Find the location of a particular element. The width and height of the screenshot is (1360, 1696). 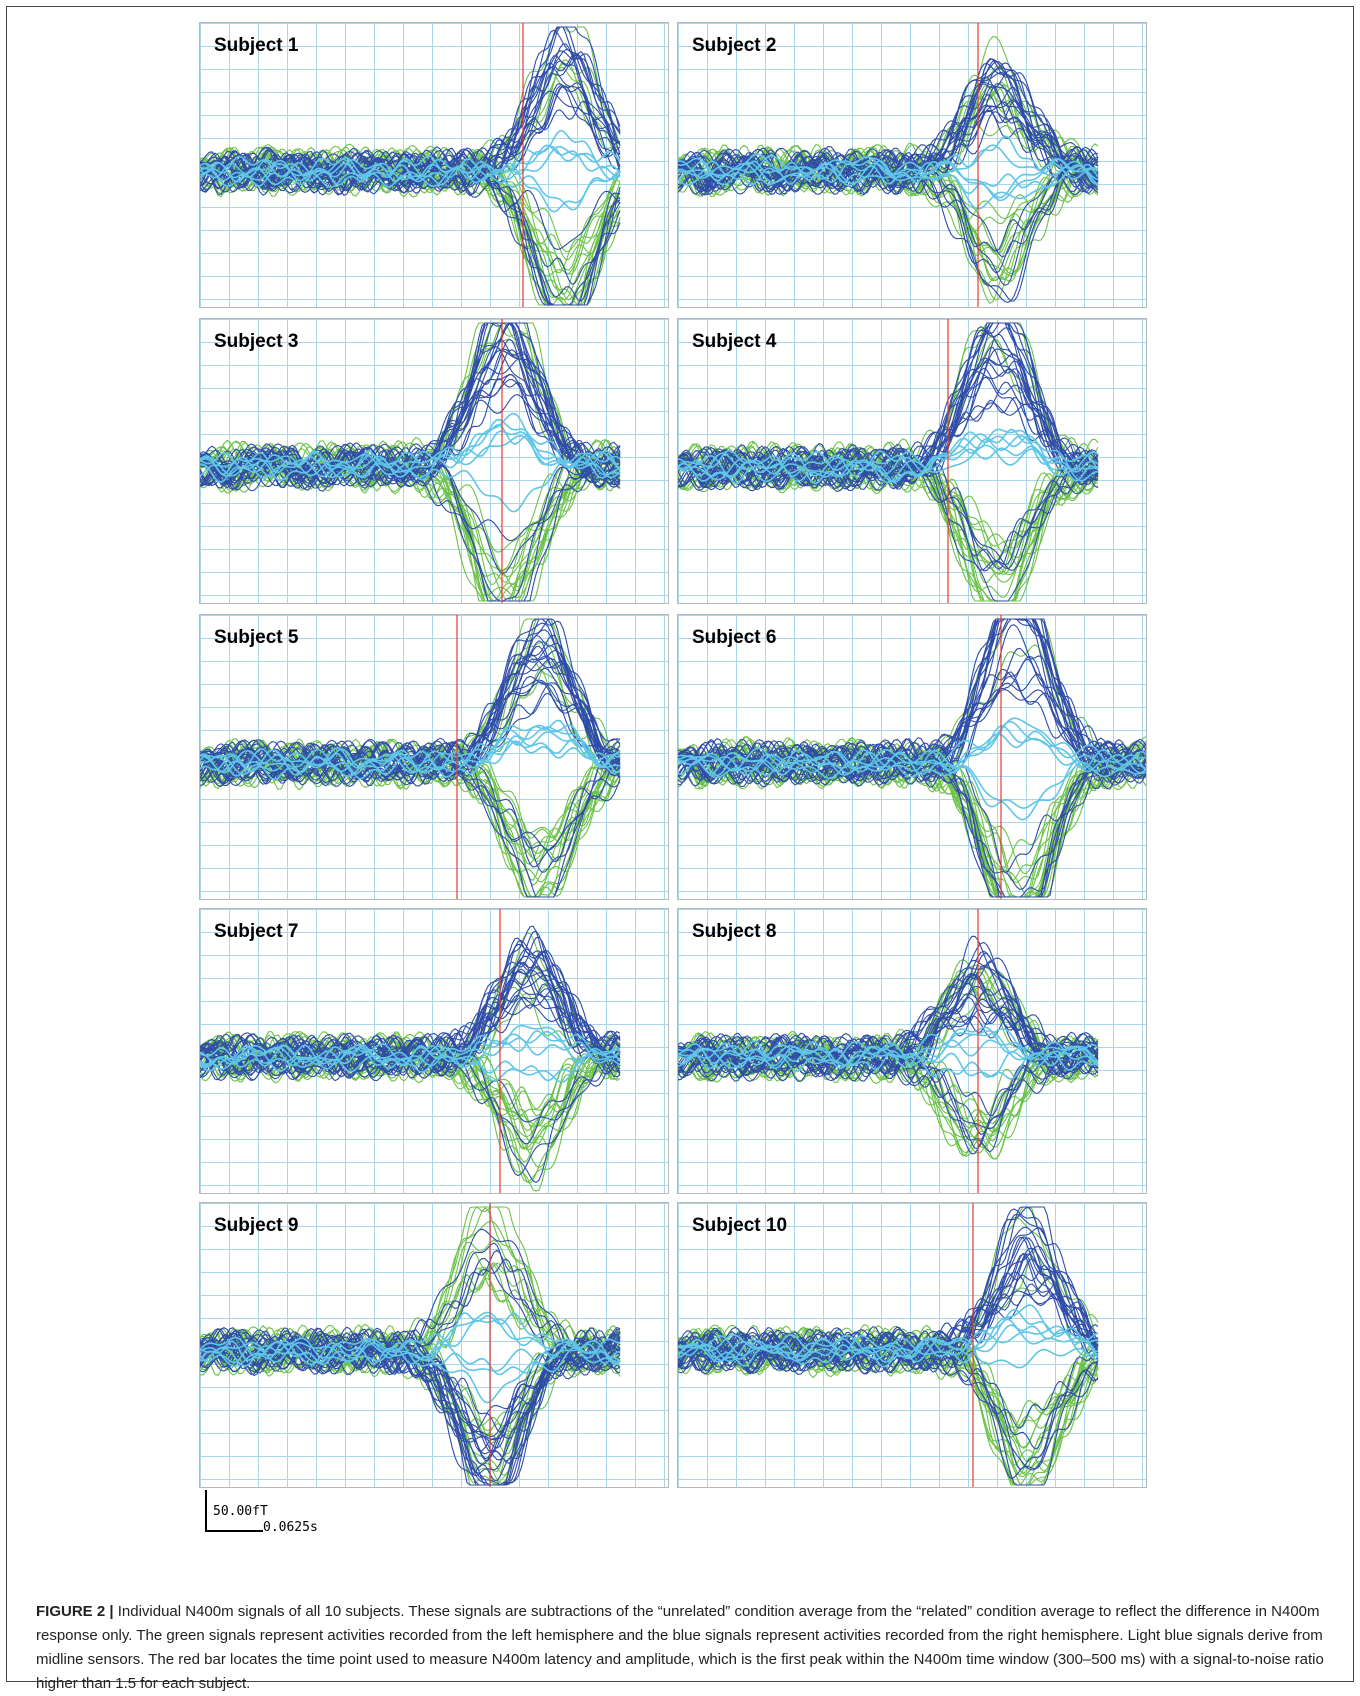

panel-label: Subject 8 is located at coordinates (734, 931).